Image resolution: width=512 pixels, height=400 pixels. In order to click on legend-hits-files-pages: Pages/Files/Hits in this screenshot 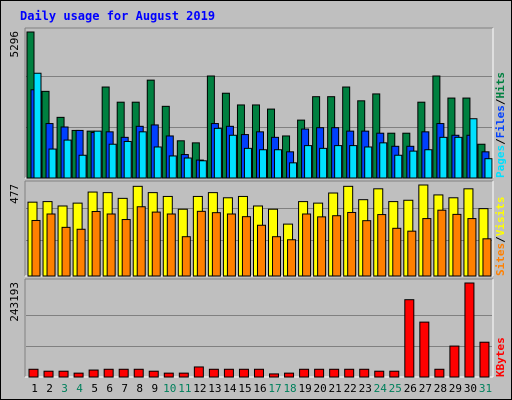, I will do `click(500, 125)`.